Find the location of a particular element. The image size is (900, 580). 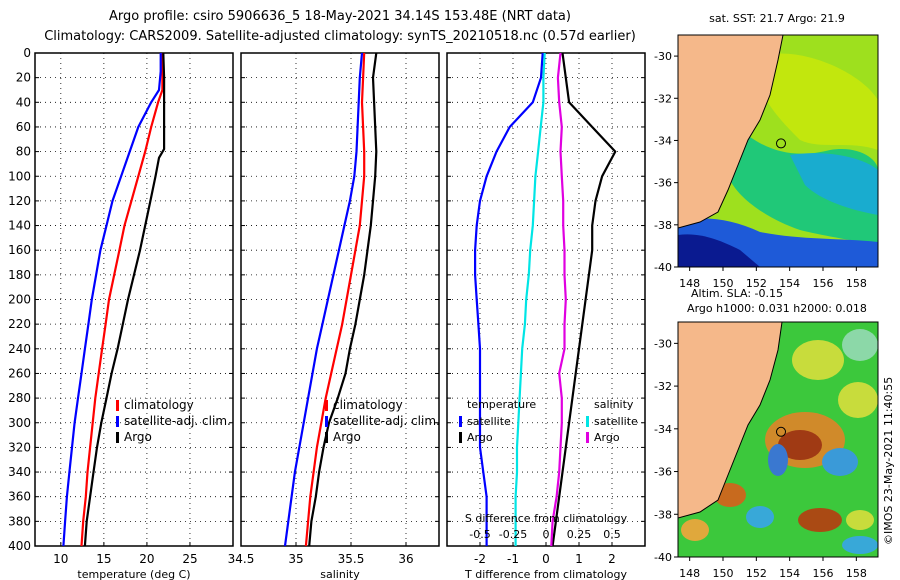

s-difference-tick-label: -0.25 is located at coordinates (513, 534).